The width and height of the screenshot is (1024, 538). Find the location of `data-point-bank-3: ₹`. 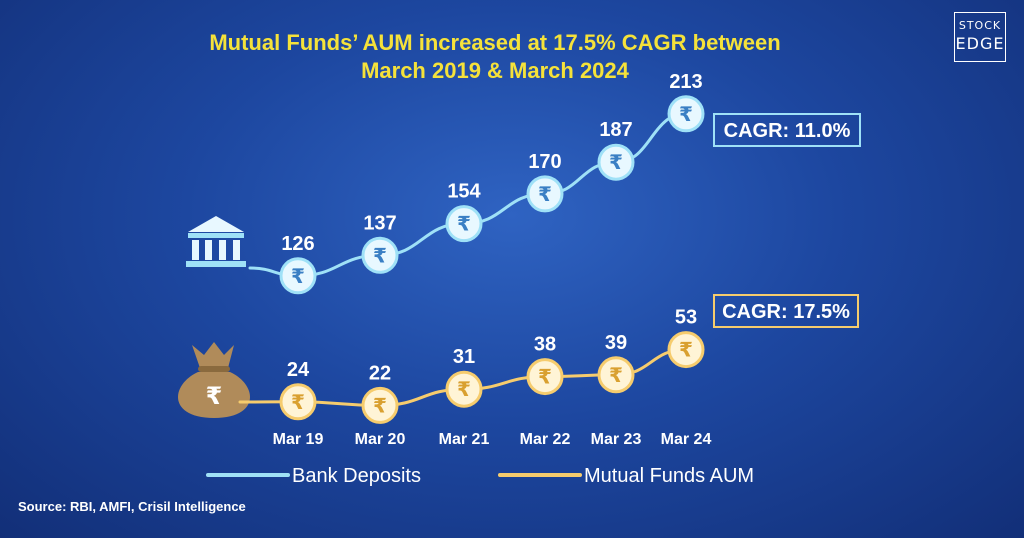

data-point-bank-3: ₹ is located at coordinates (545, 194).